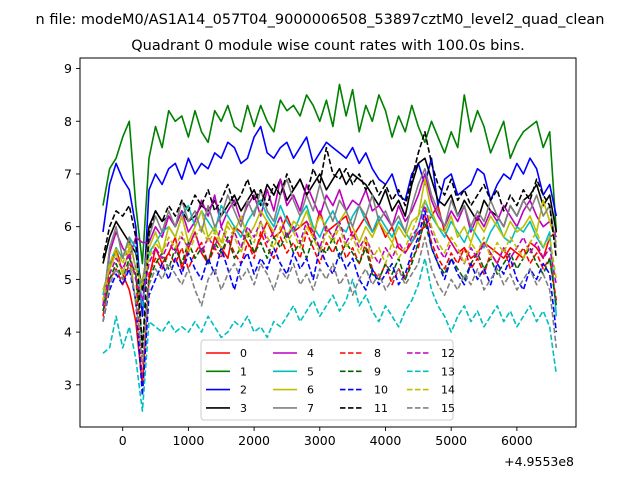 Image resolution: width=640 pixels, height=484 pixels. What do you see at coordinates (310, 353) in the screenshot?
I see `legend-label-4: 4` at bounding box center [310, 353].